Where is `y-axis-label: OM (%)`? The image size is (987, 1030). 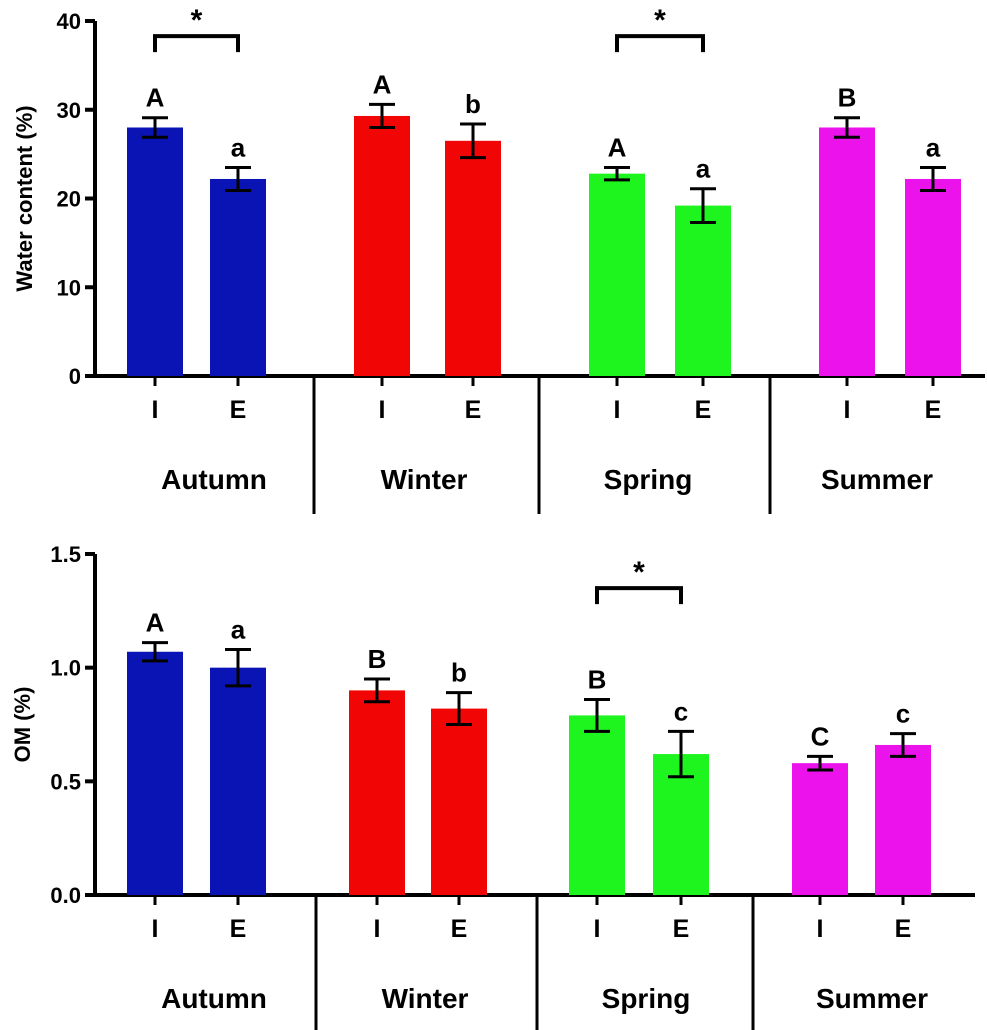
y-axis-label: OM (%) is located at coordinates (22, 725).